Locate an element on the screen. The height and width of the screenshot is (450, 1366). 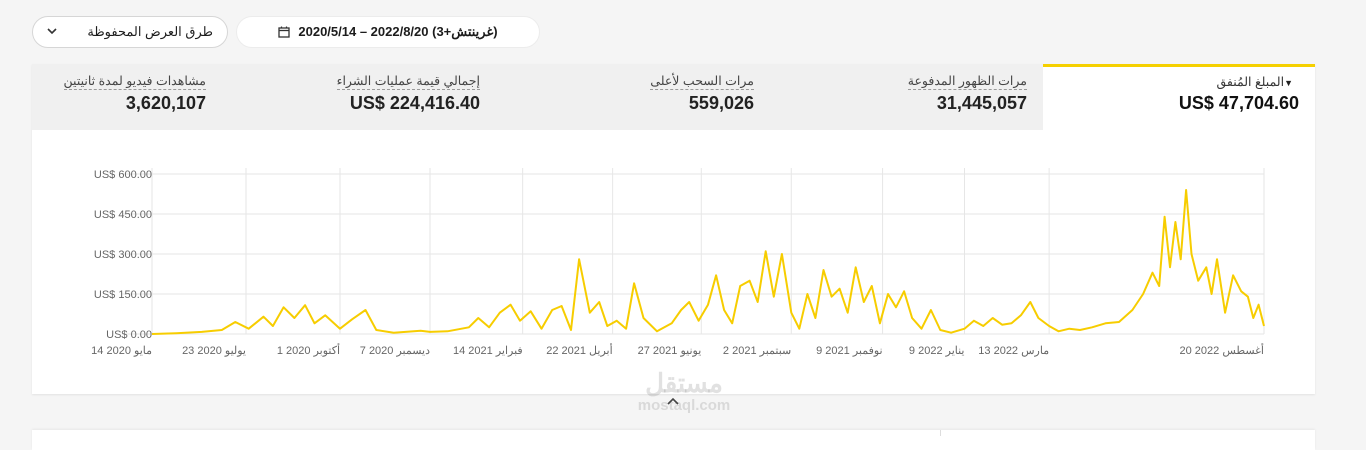
metric-tab-video-views: مشاهدات فيديو لمدة ثانيتين 3,620,107 is located at coordinates (127, 97).